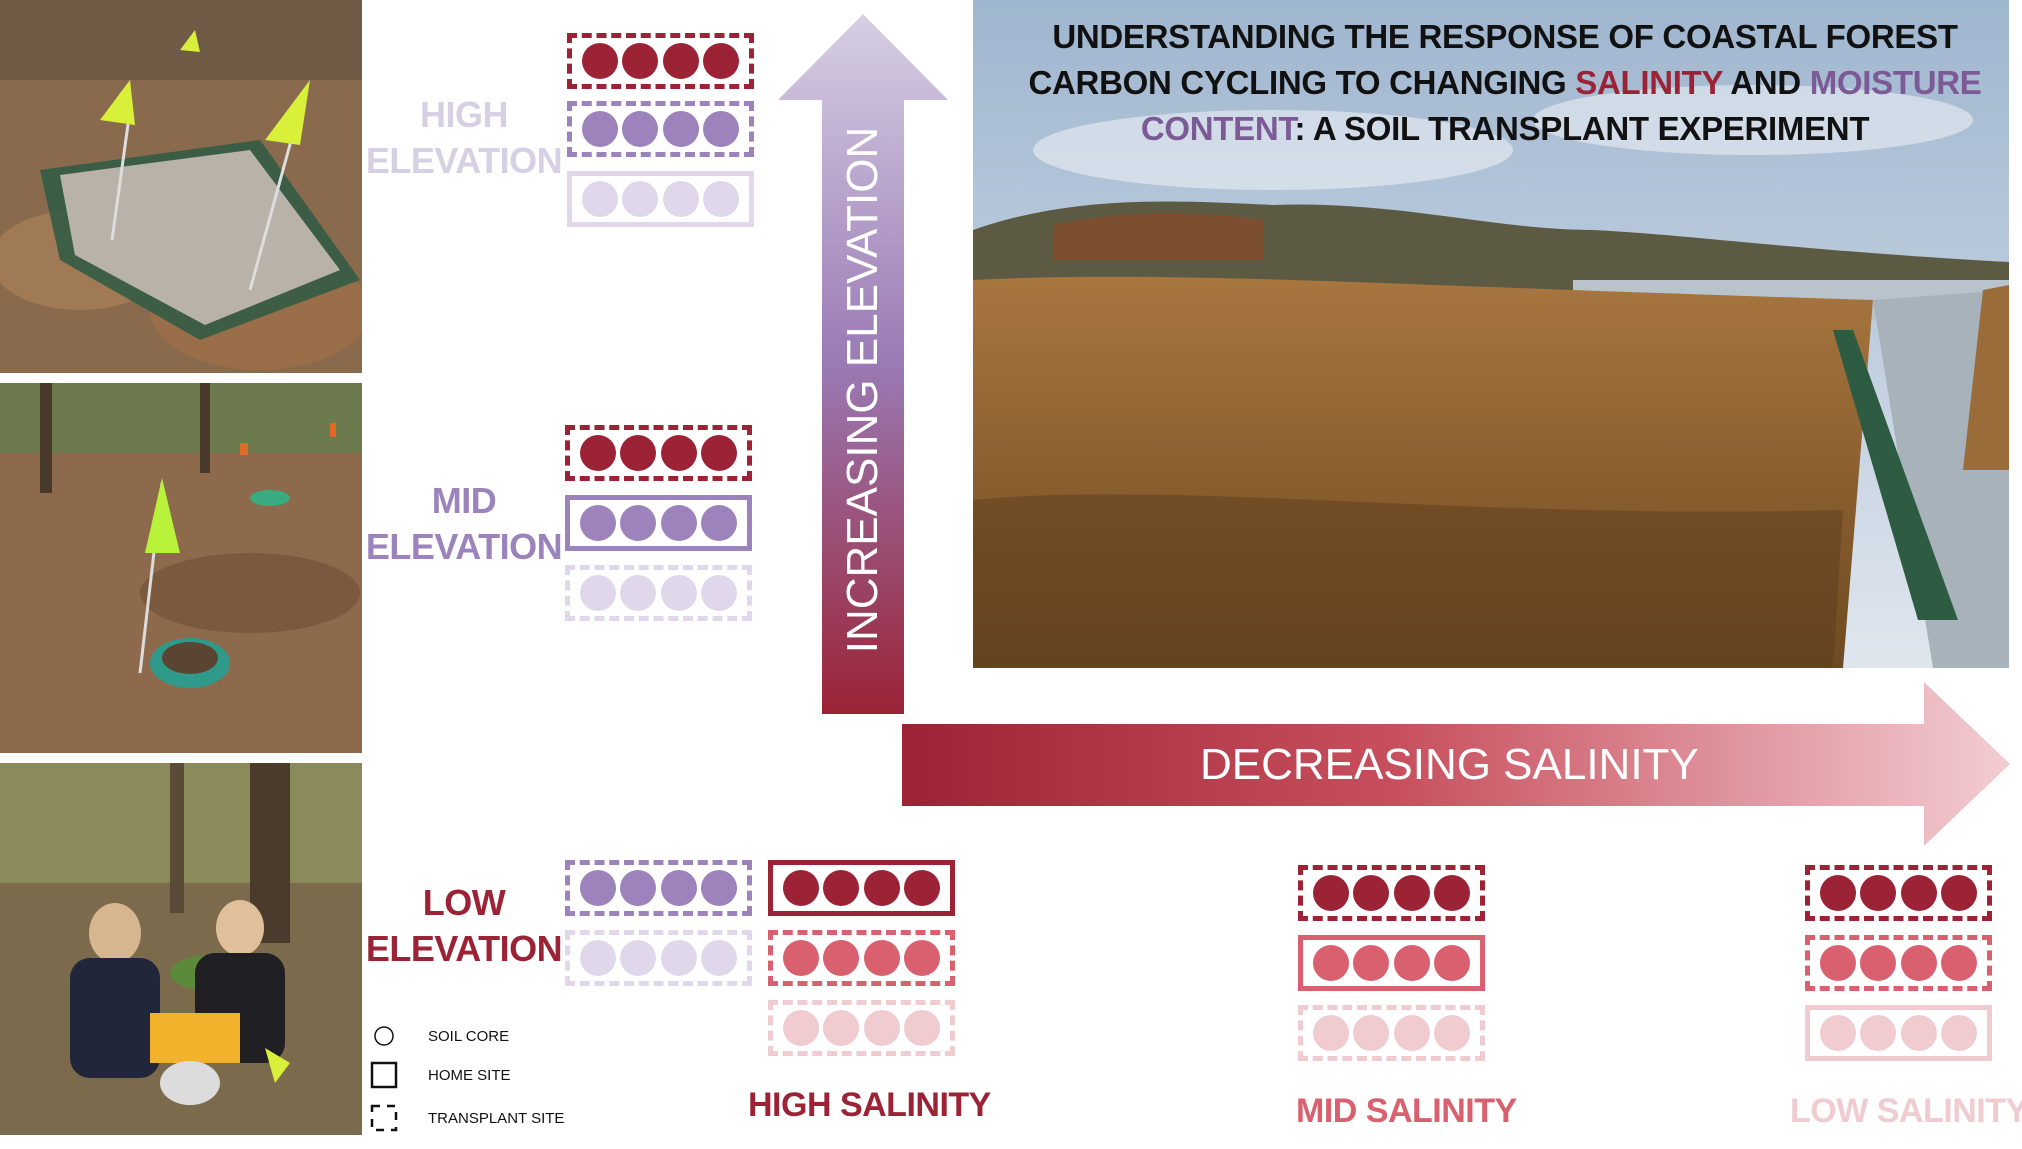  Describe the element at coordinates (384, 1118) in the screenshot. I see `transplant-site-dashed-square-icon` at that location.